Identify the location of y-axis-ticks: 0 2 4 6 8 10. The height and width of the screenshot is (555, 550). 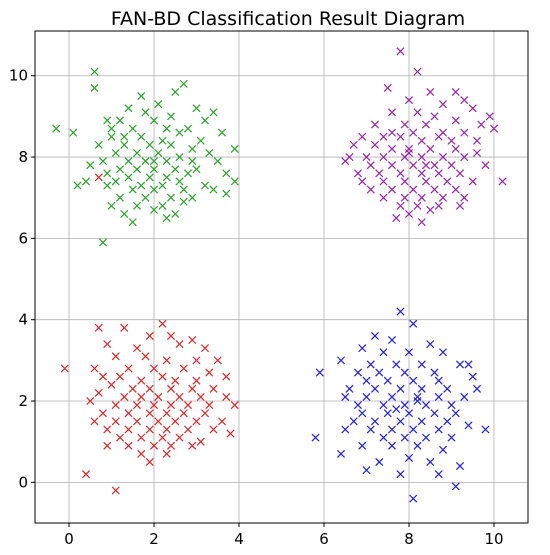
(22, 279).